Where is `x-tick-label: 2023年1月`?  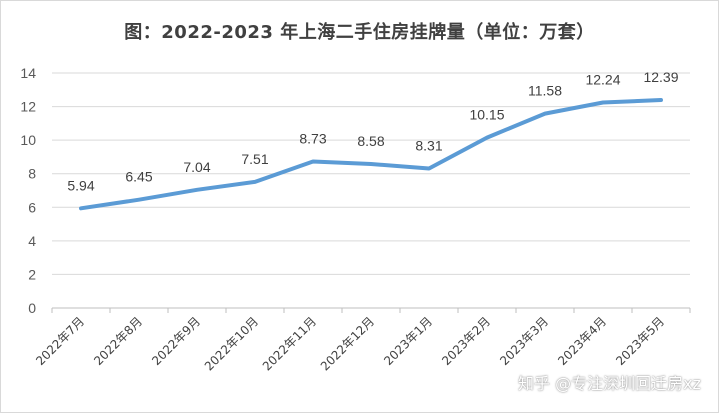 x-tick-label: 2023年1月 is located at coordinates (408, 341).